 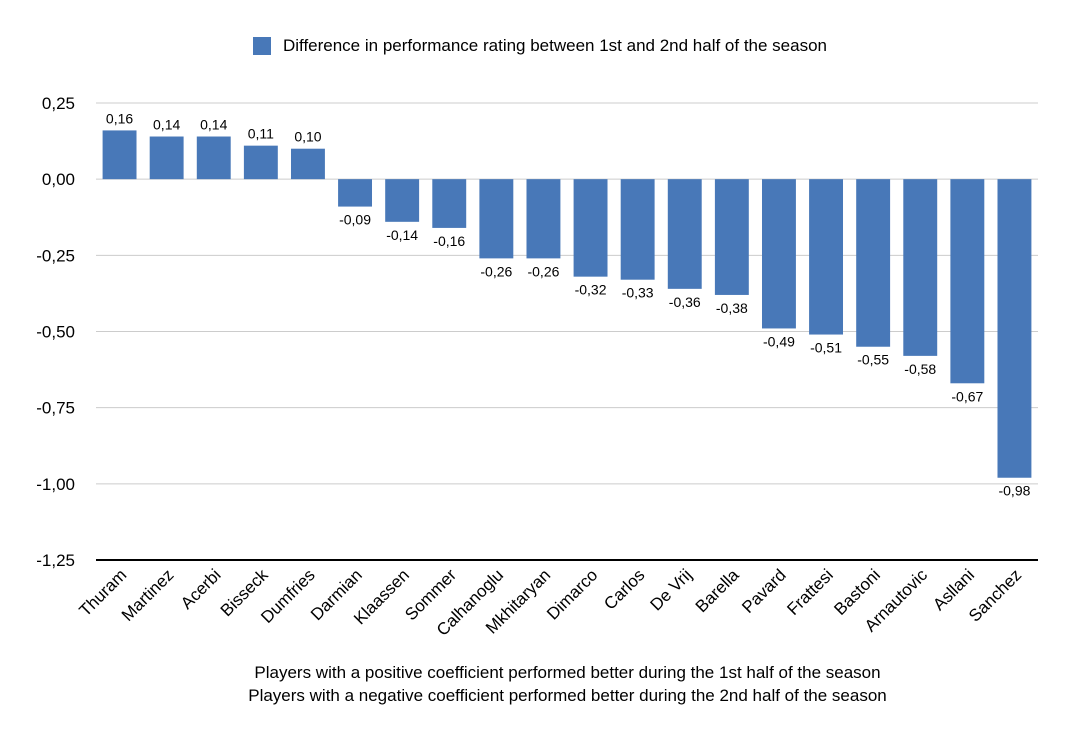 What do you see at coordinates (779, 341) in the screenshot?
I see `data-label: -0,49` at bounding box center [779, 341].